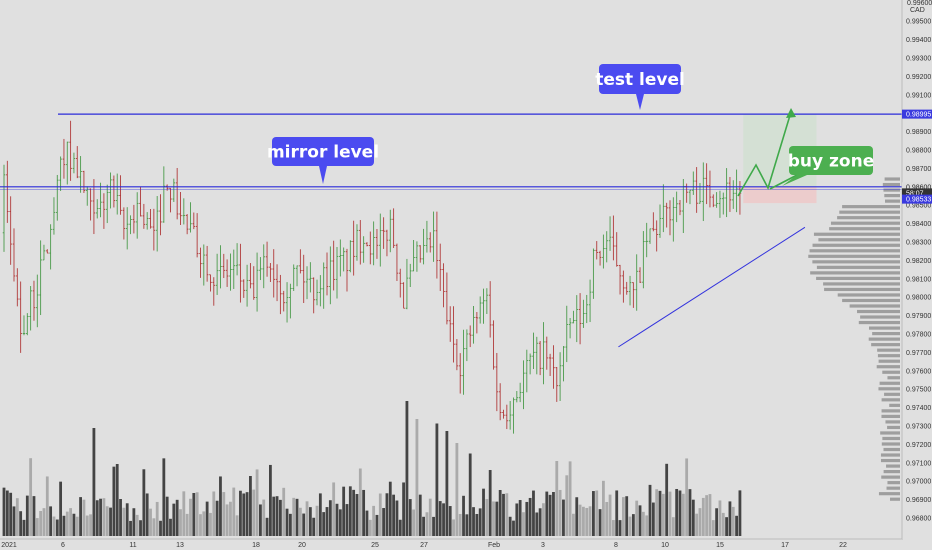 This screenshot has height=550, width=932. What do you see at coordinates (917, 193) in the screenshot?
I see `countdown-tag-box` at bounding box center [917, 193].